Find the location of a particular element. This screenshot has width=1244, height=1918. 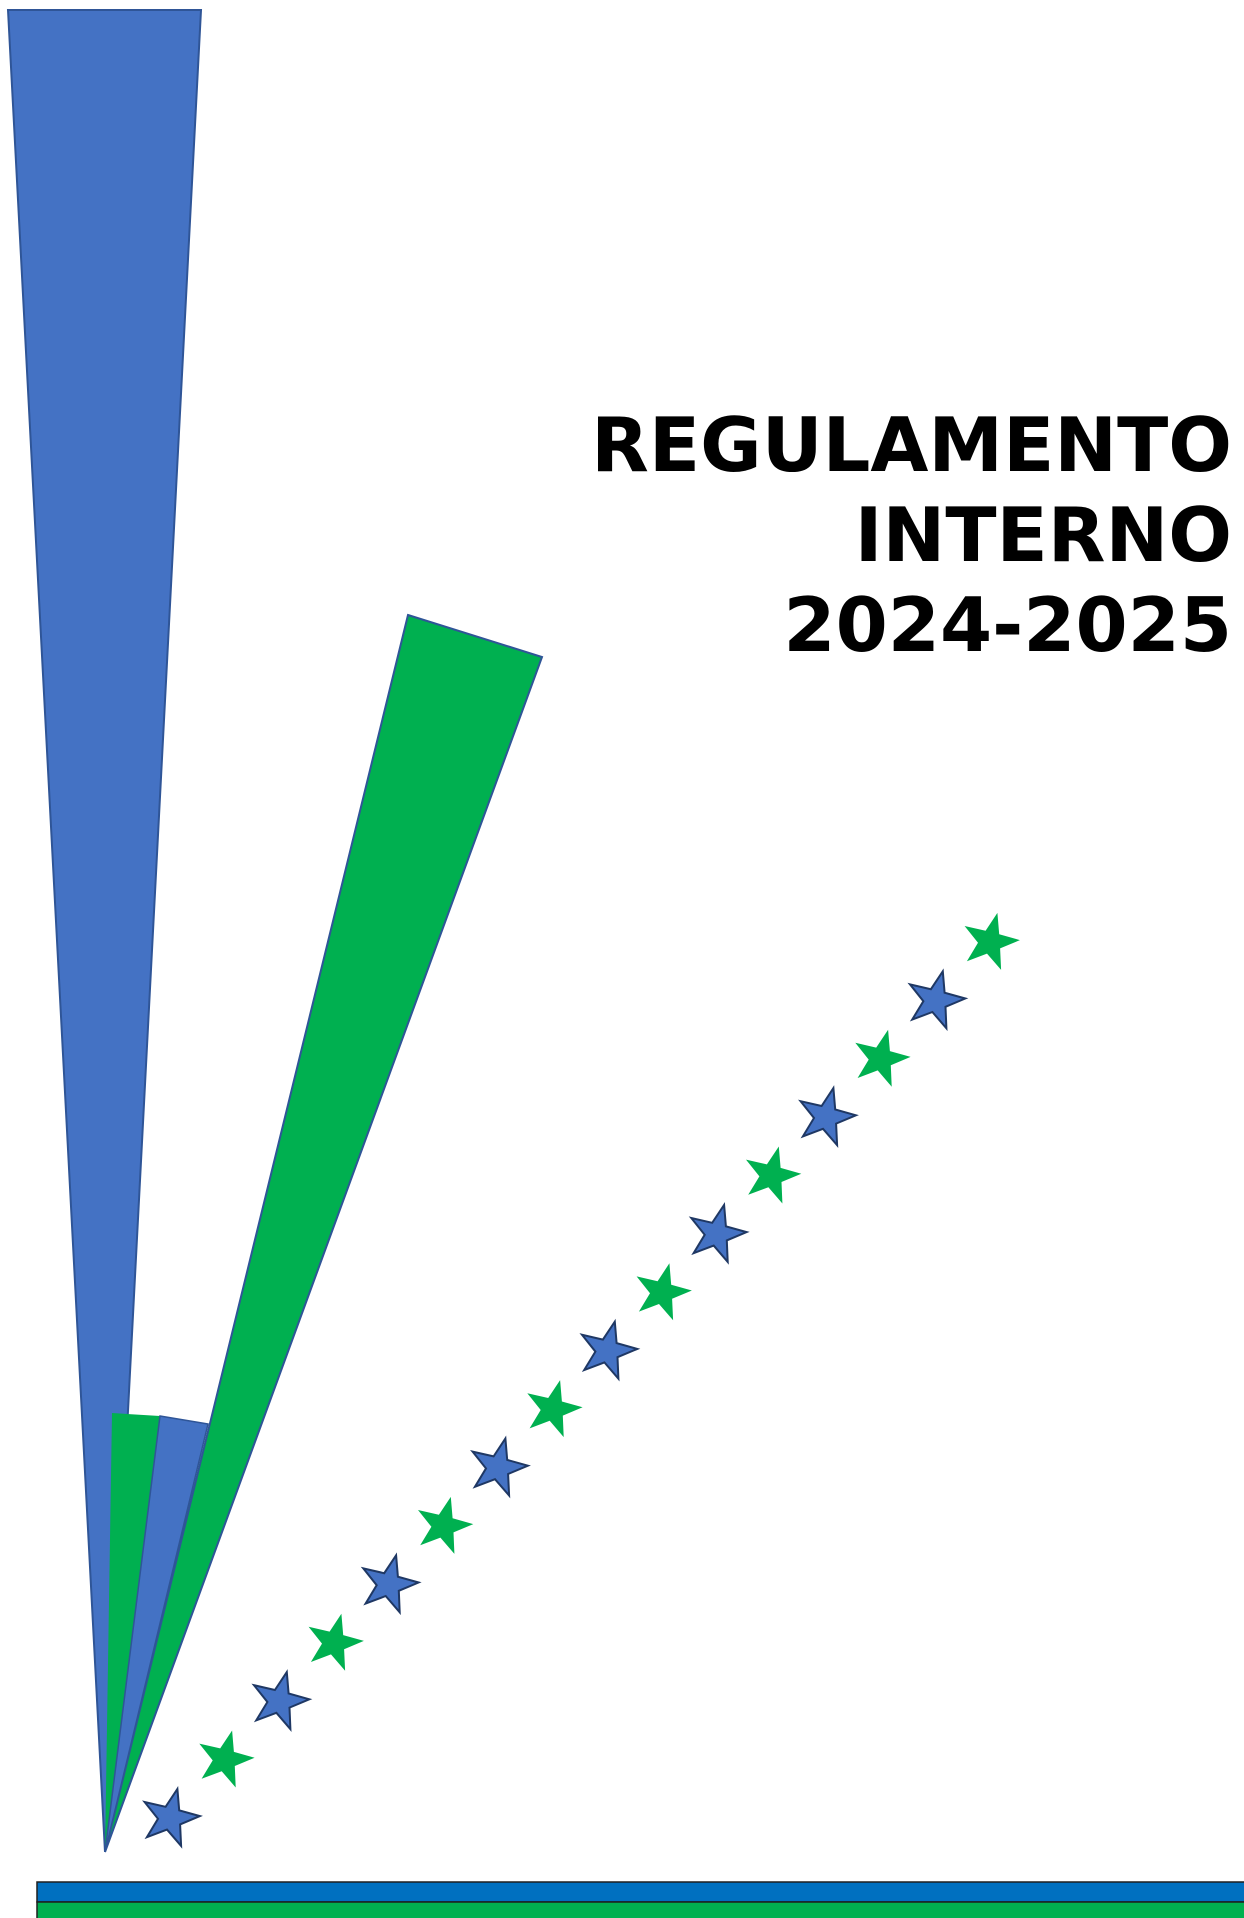

blue-ray-small is located at coordinates (156, 1634).